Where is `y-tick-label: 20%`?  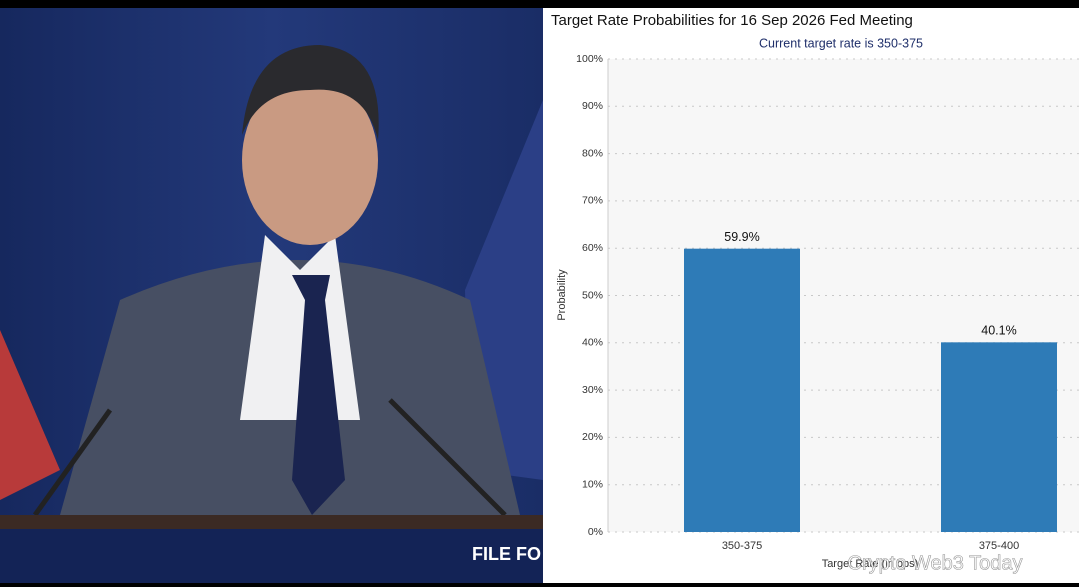
y-tick-label: 20% is located at coordinates (592, 437).